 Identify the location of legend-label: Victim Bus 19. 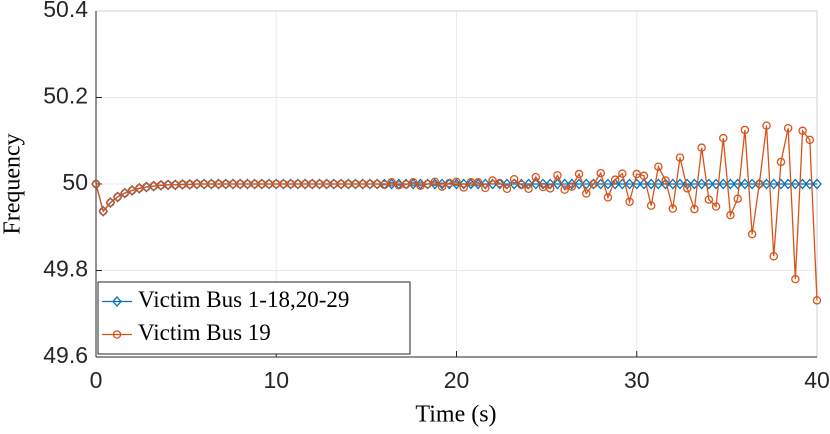
(204, 332).